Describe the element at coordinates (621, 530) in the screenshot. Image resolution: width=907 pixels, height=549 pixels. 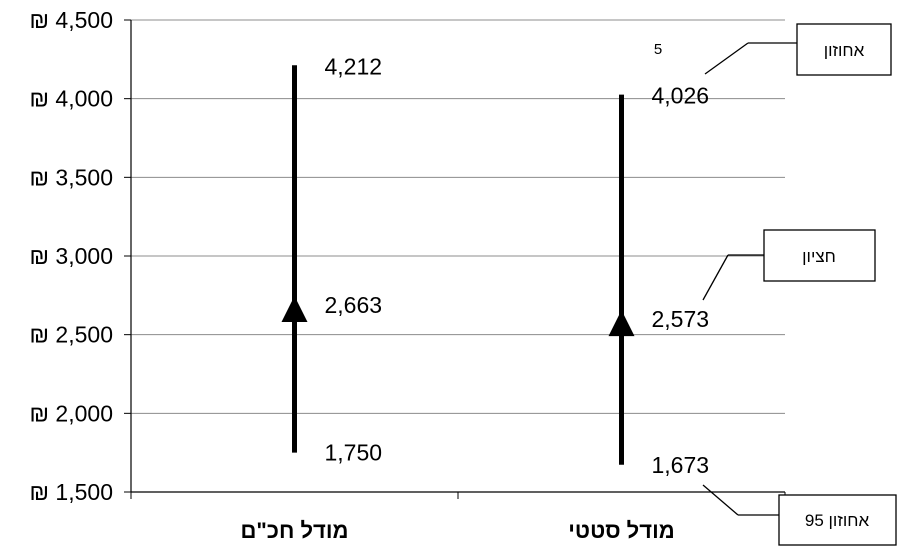
I see `category-label: מודל סטטי` at that location.